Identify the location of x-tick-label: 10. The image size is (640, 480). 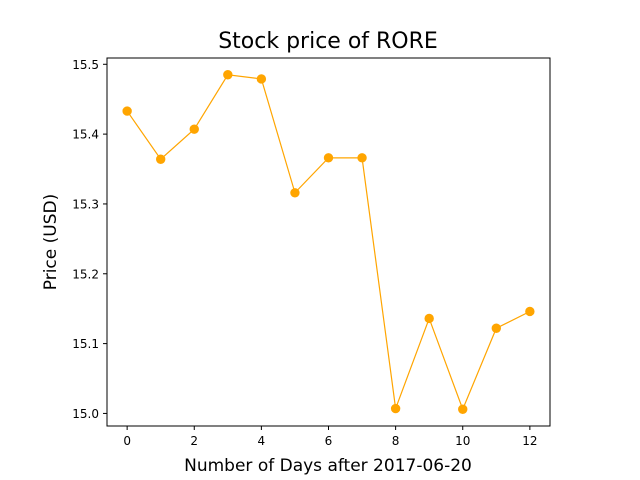
(462, 441).